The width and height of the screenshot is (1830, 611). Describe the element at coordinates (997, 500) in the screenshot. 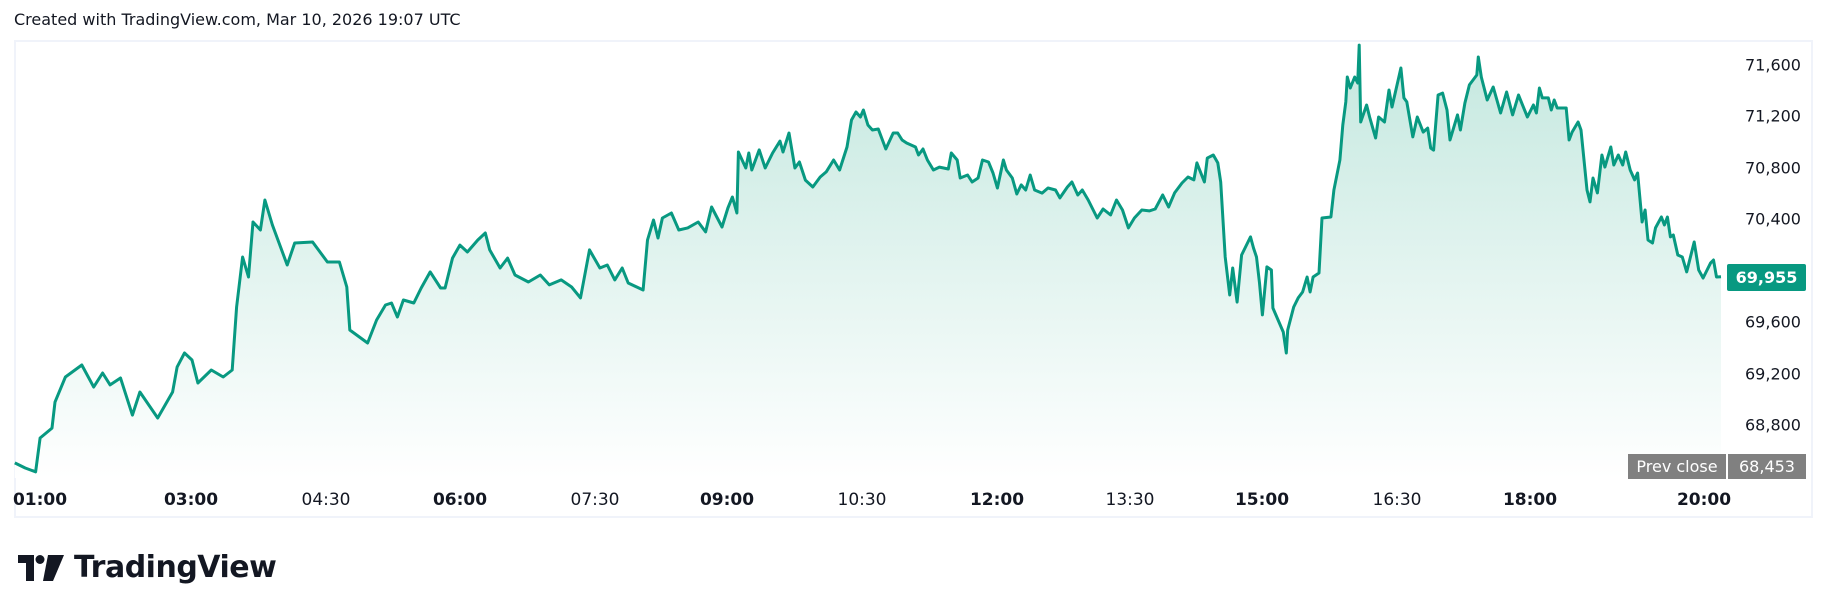

I see `time-tick-label: 12:00` at that location.